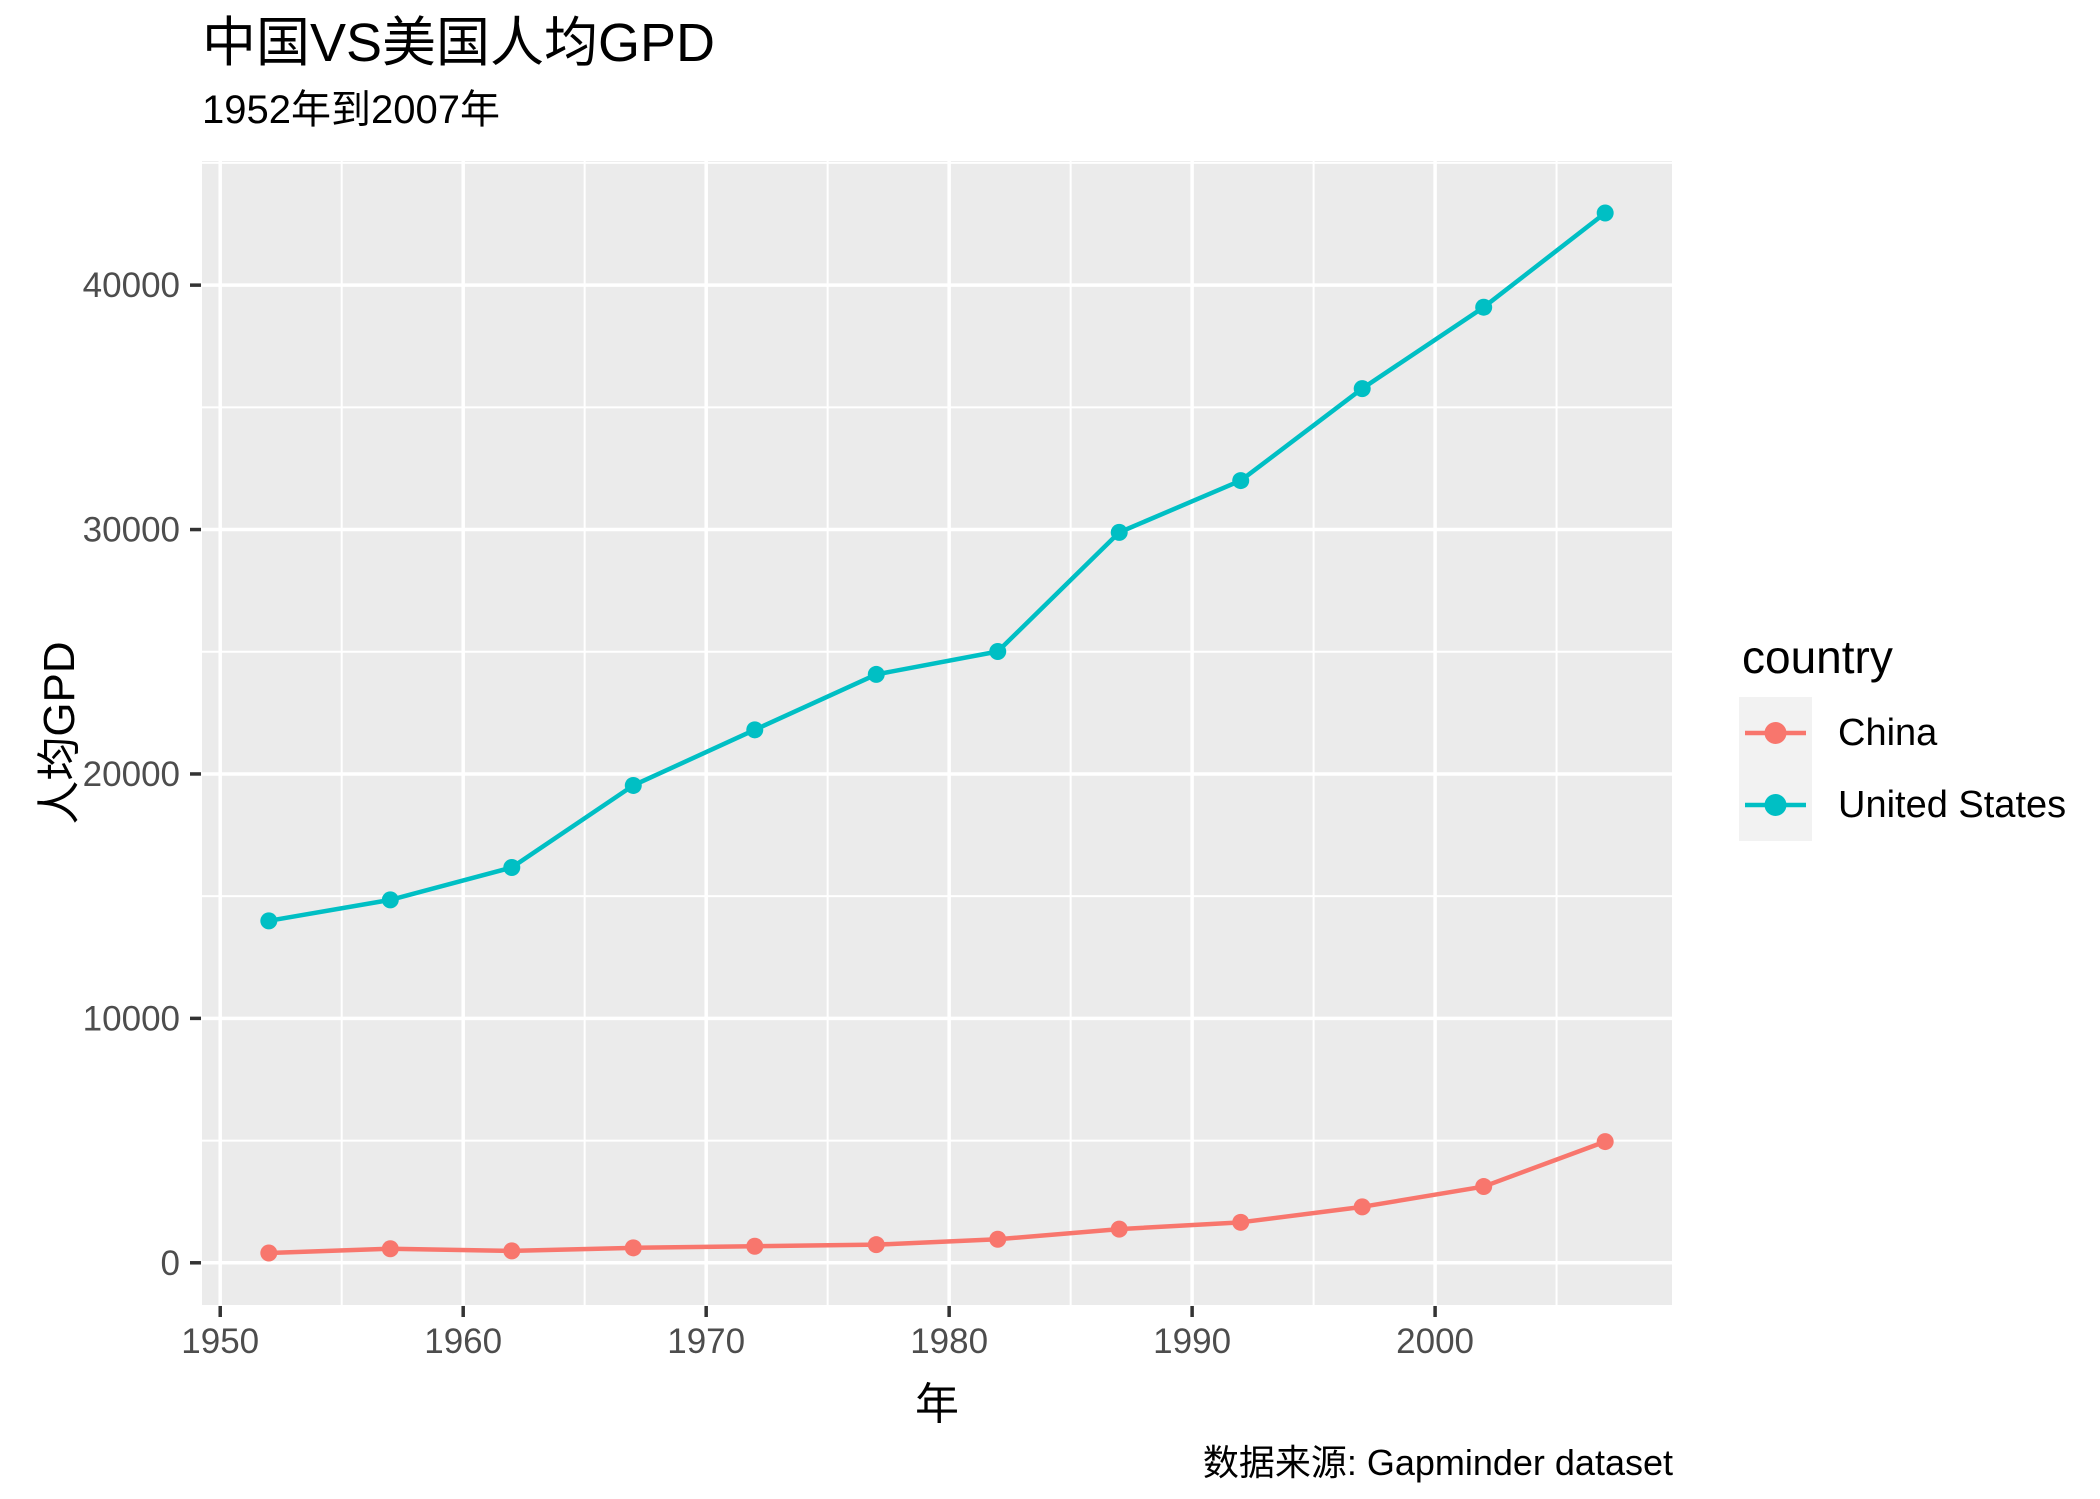 The image size is (2100, 1499). Describe the element at coordinates (1192, 1341) in the screenshot. I see `x-tick-label: 1990` at that location.